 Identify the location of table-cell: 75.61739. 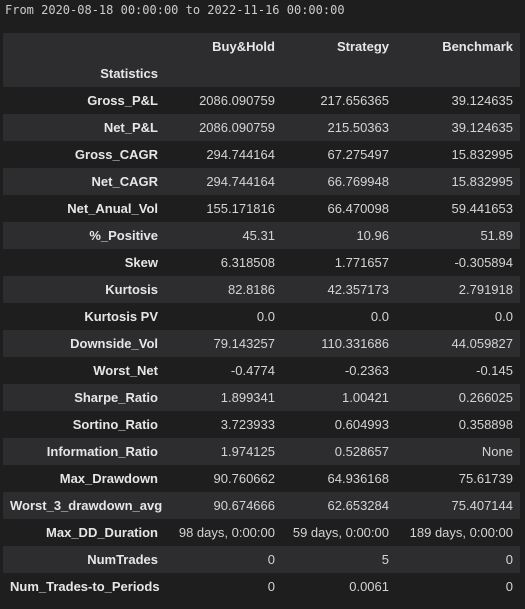
(485, 478).